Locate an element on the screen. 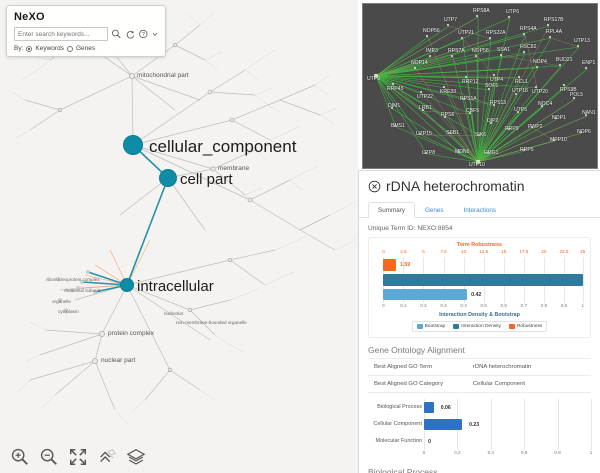 This screenshot has height=473, width=600. gene-node-enp1 is located at coordinates (586, 68).